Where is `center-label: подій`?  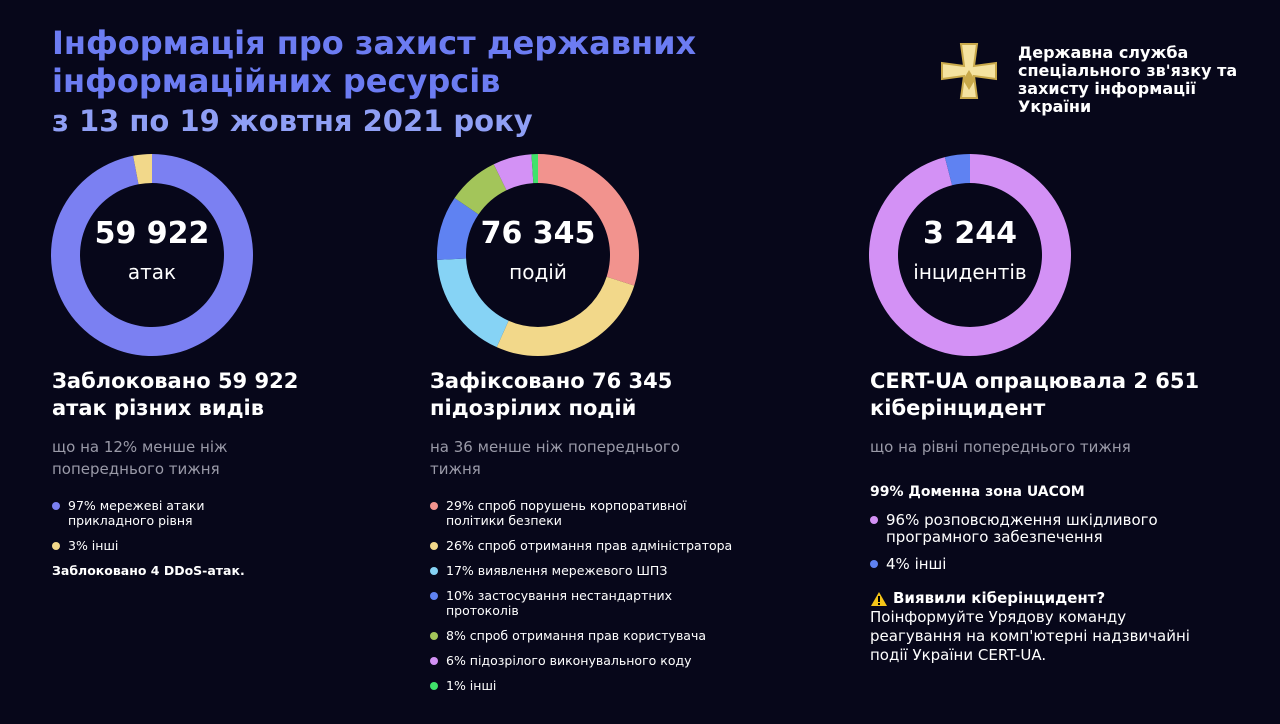 center-label: подій is located at coordinates (538, 272).